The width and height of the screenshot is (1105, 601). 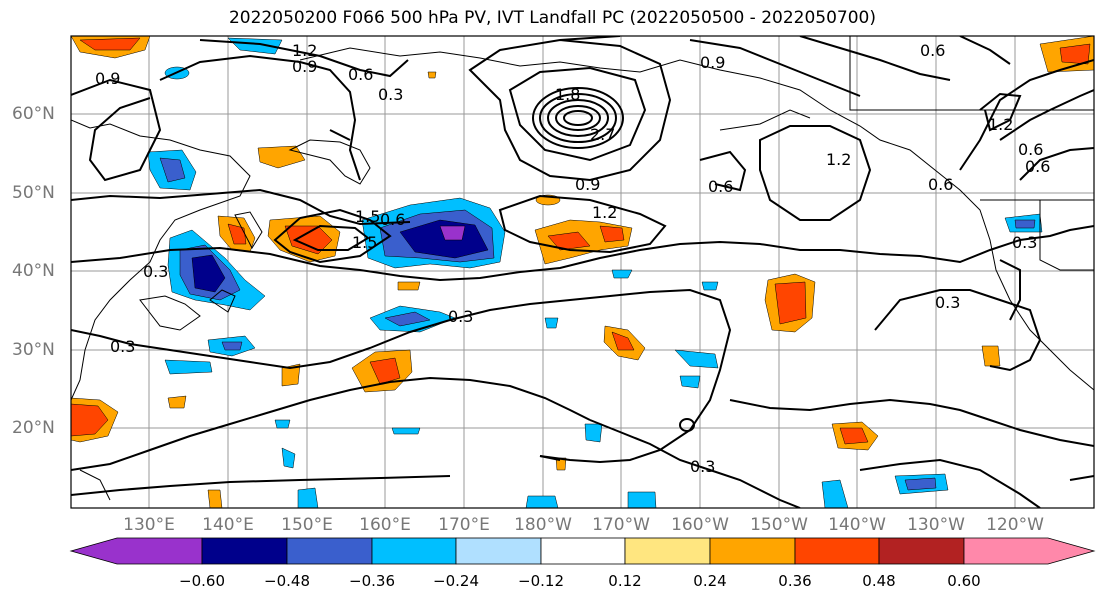 I want to click on lat-label: 60°N, so click(x=33, y=114).